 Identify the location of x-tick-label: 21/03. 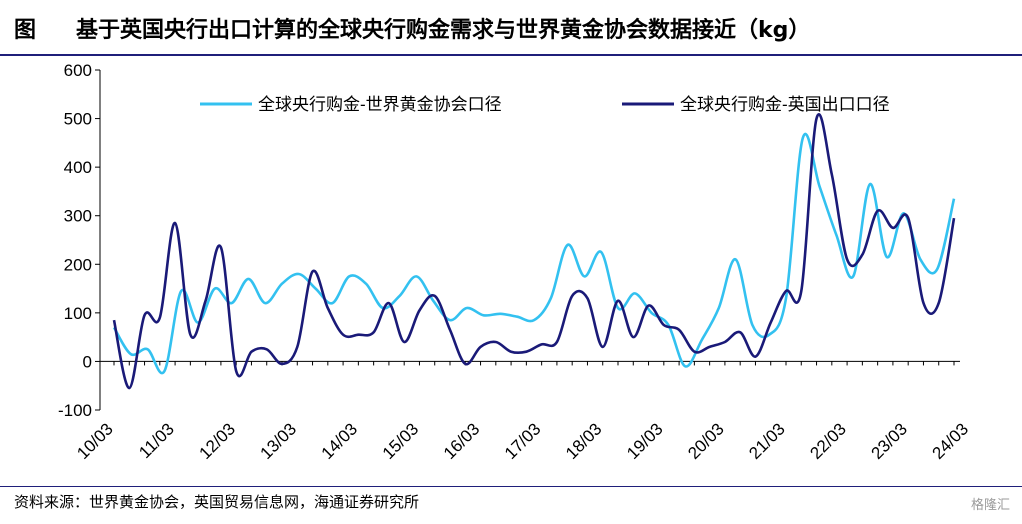
(767, 441).